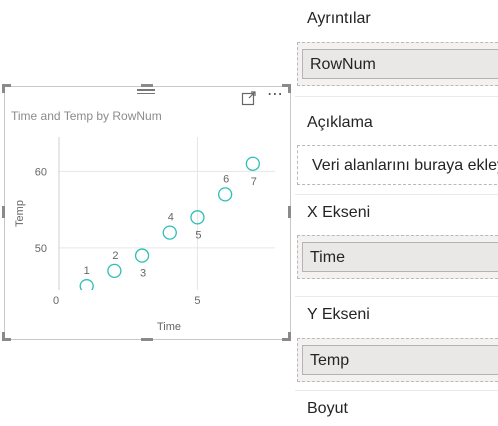 The height and width of the screenshot is (426, 498). I want to click on x-axis-title: Time, so click(169, 327).